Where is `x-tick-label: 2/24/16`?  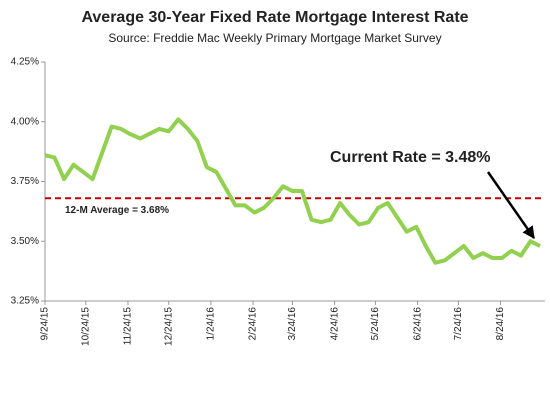 x-tick-label: 2/24/16 is located at coordinates (253, 324).